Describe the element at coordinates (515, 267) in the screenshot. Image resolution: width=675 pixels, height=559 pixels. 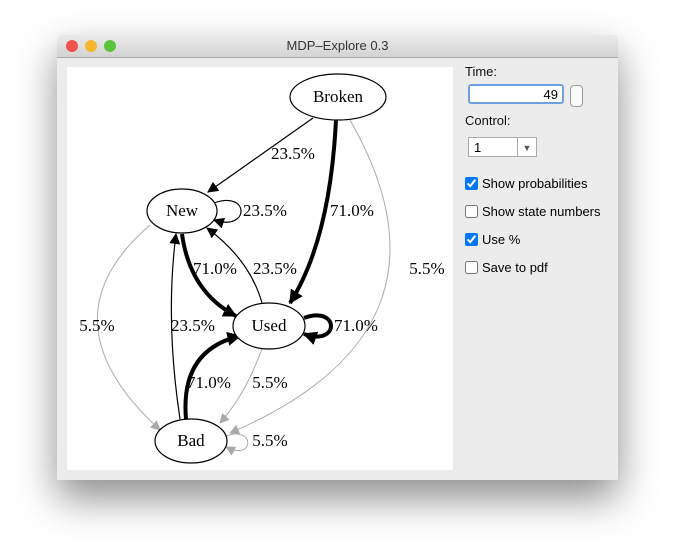
I see `checkbox-label: Save to pdf` at that location.